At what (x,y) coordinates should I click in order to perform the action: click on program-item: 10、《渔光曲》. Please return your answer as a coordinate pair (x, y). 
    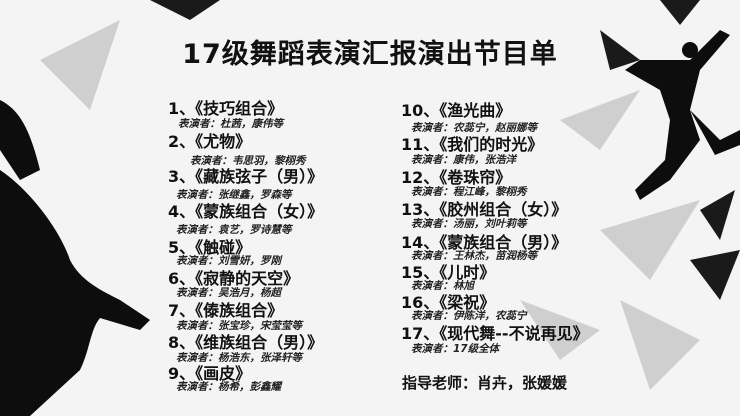
    Looking at the image, I should click on (456, 109).